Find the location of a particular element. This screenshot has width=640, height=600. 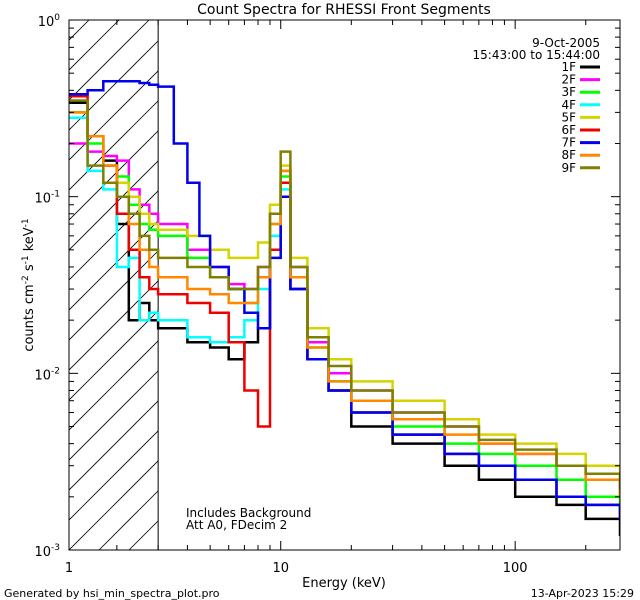

legend-label-8F: 8F is located at coordinates (568, 155).